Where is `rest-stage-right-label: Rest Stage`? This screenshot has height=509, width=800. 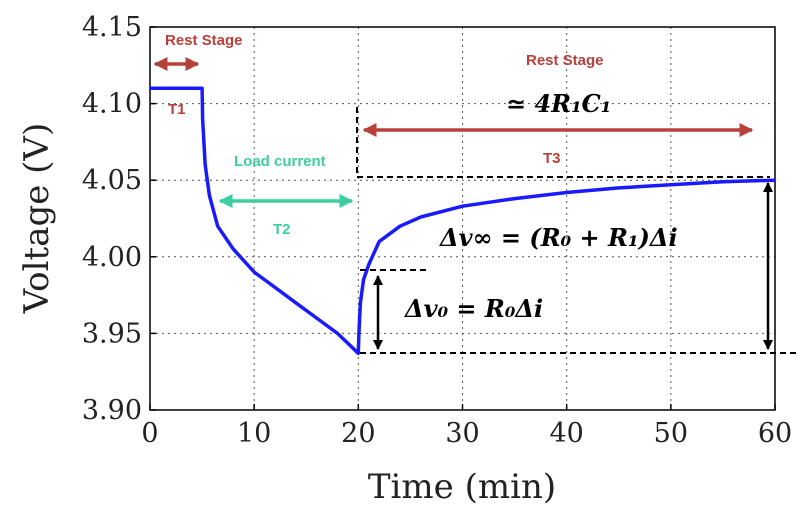
rest-stage-right-label: Rest Stage is located at coordinates (565, 60).